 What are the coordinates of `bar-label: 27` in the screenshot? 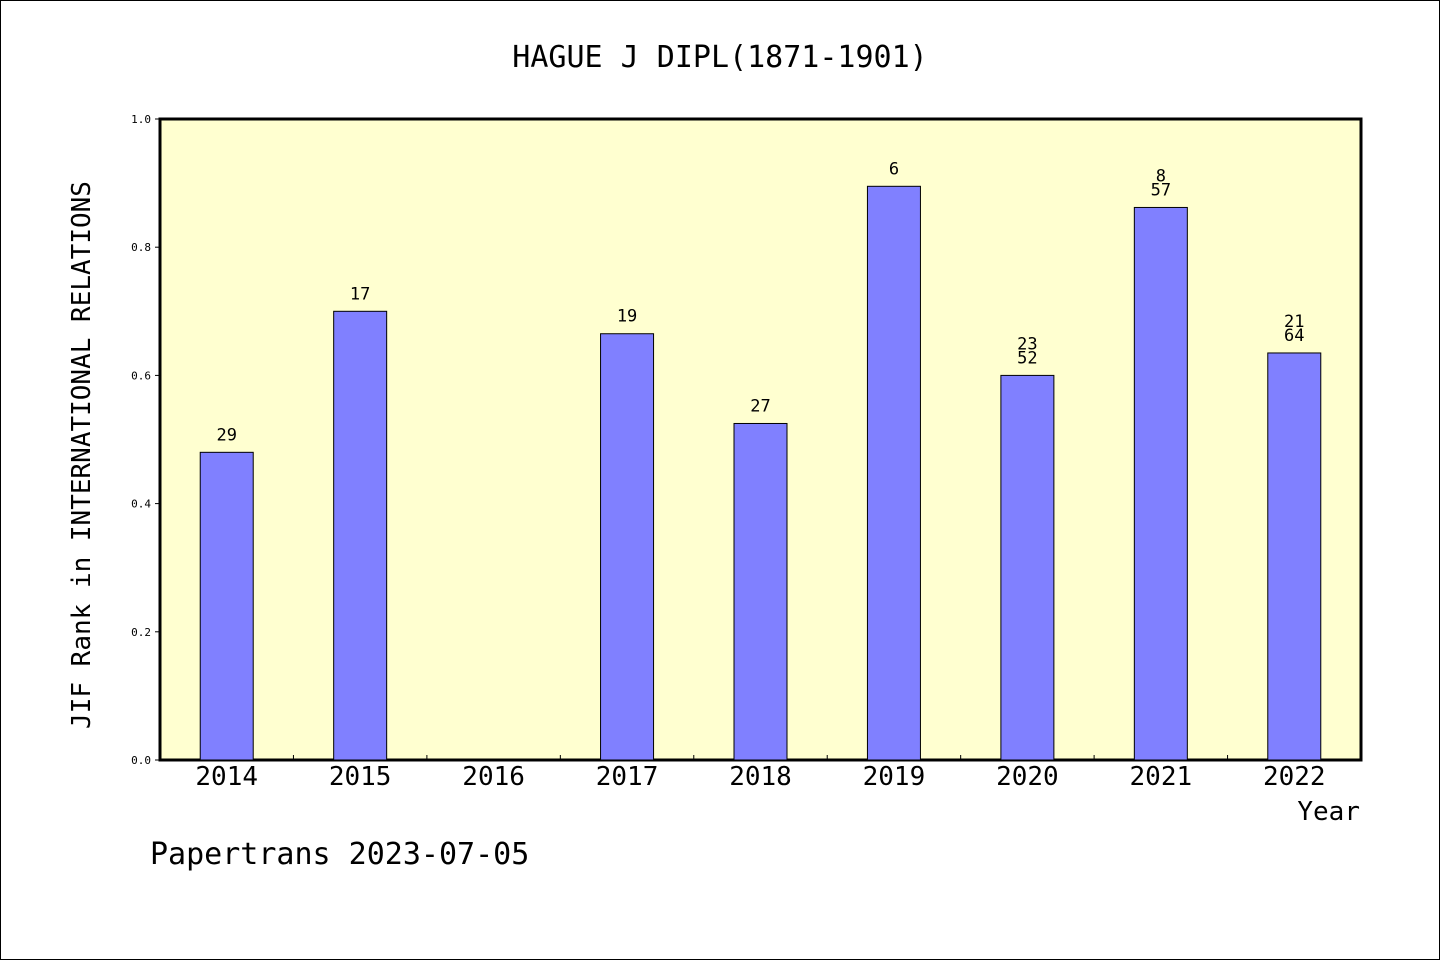 It's located at (760, 406).